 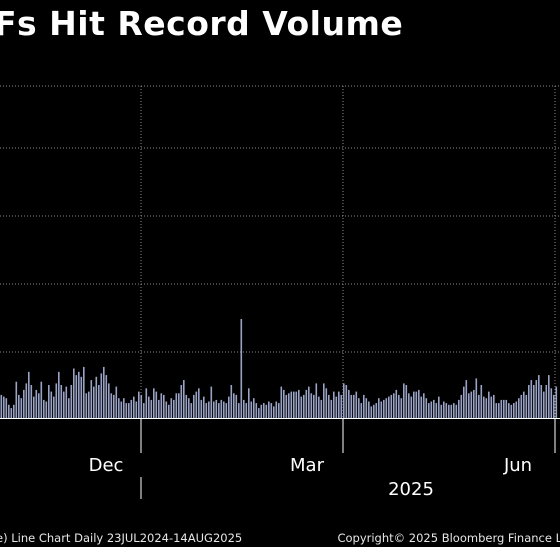 I want to click on x-tick-label: Jun, so click(x=517, y=465).